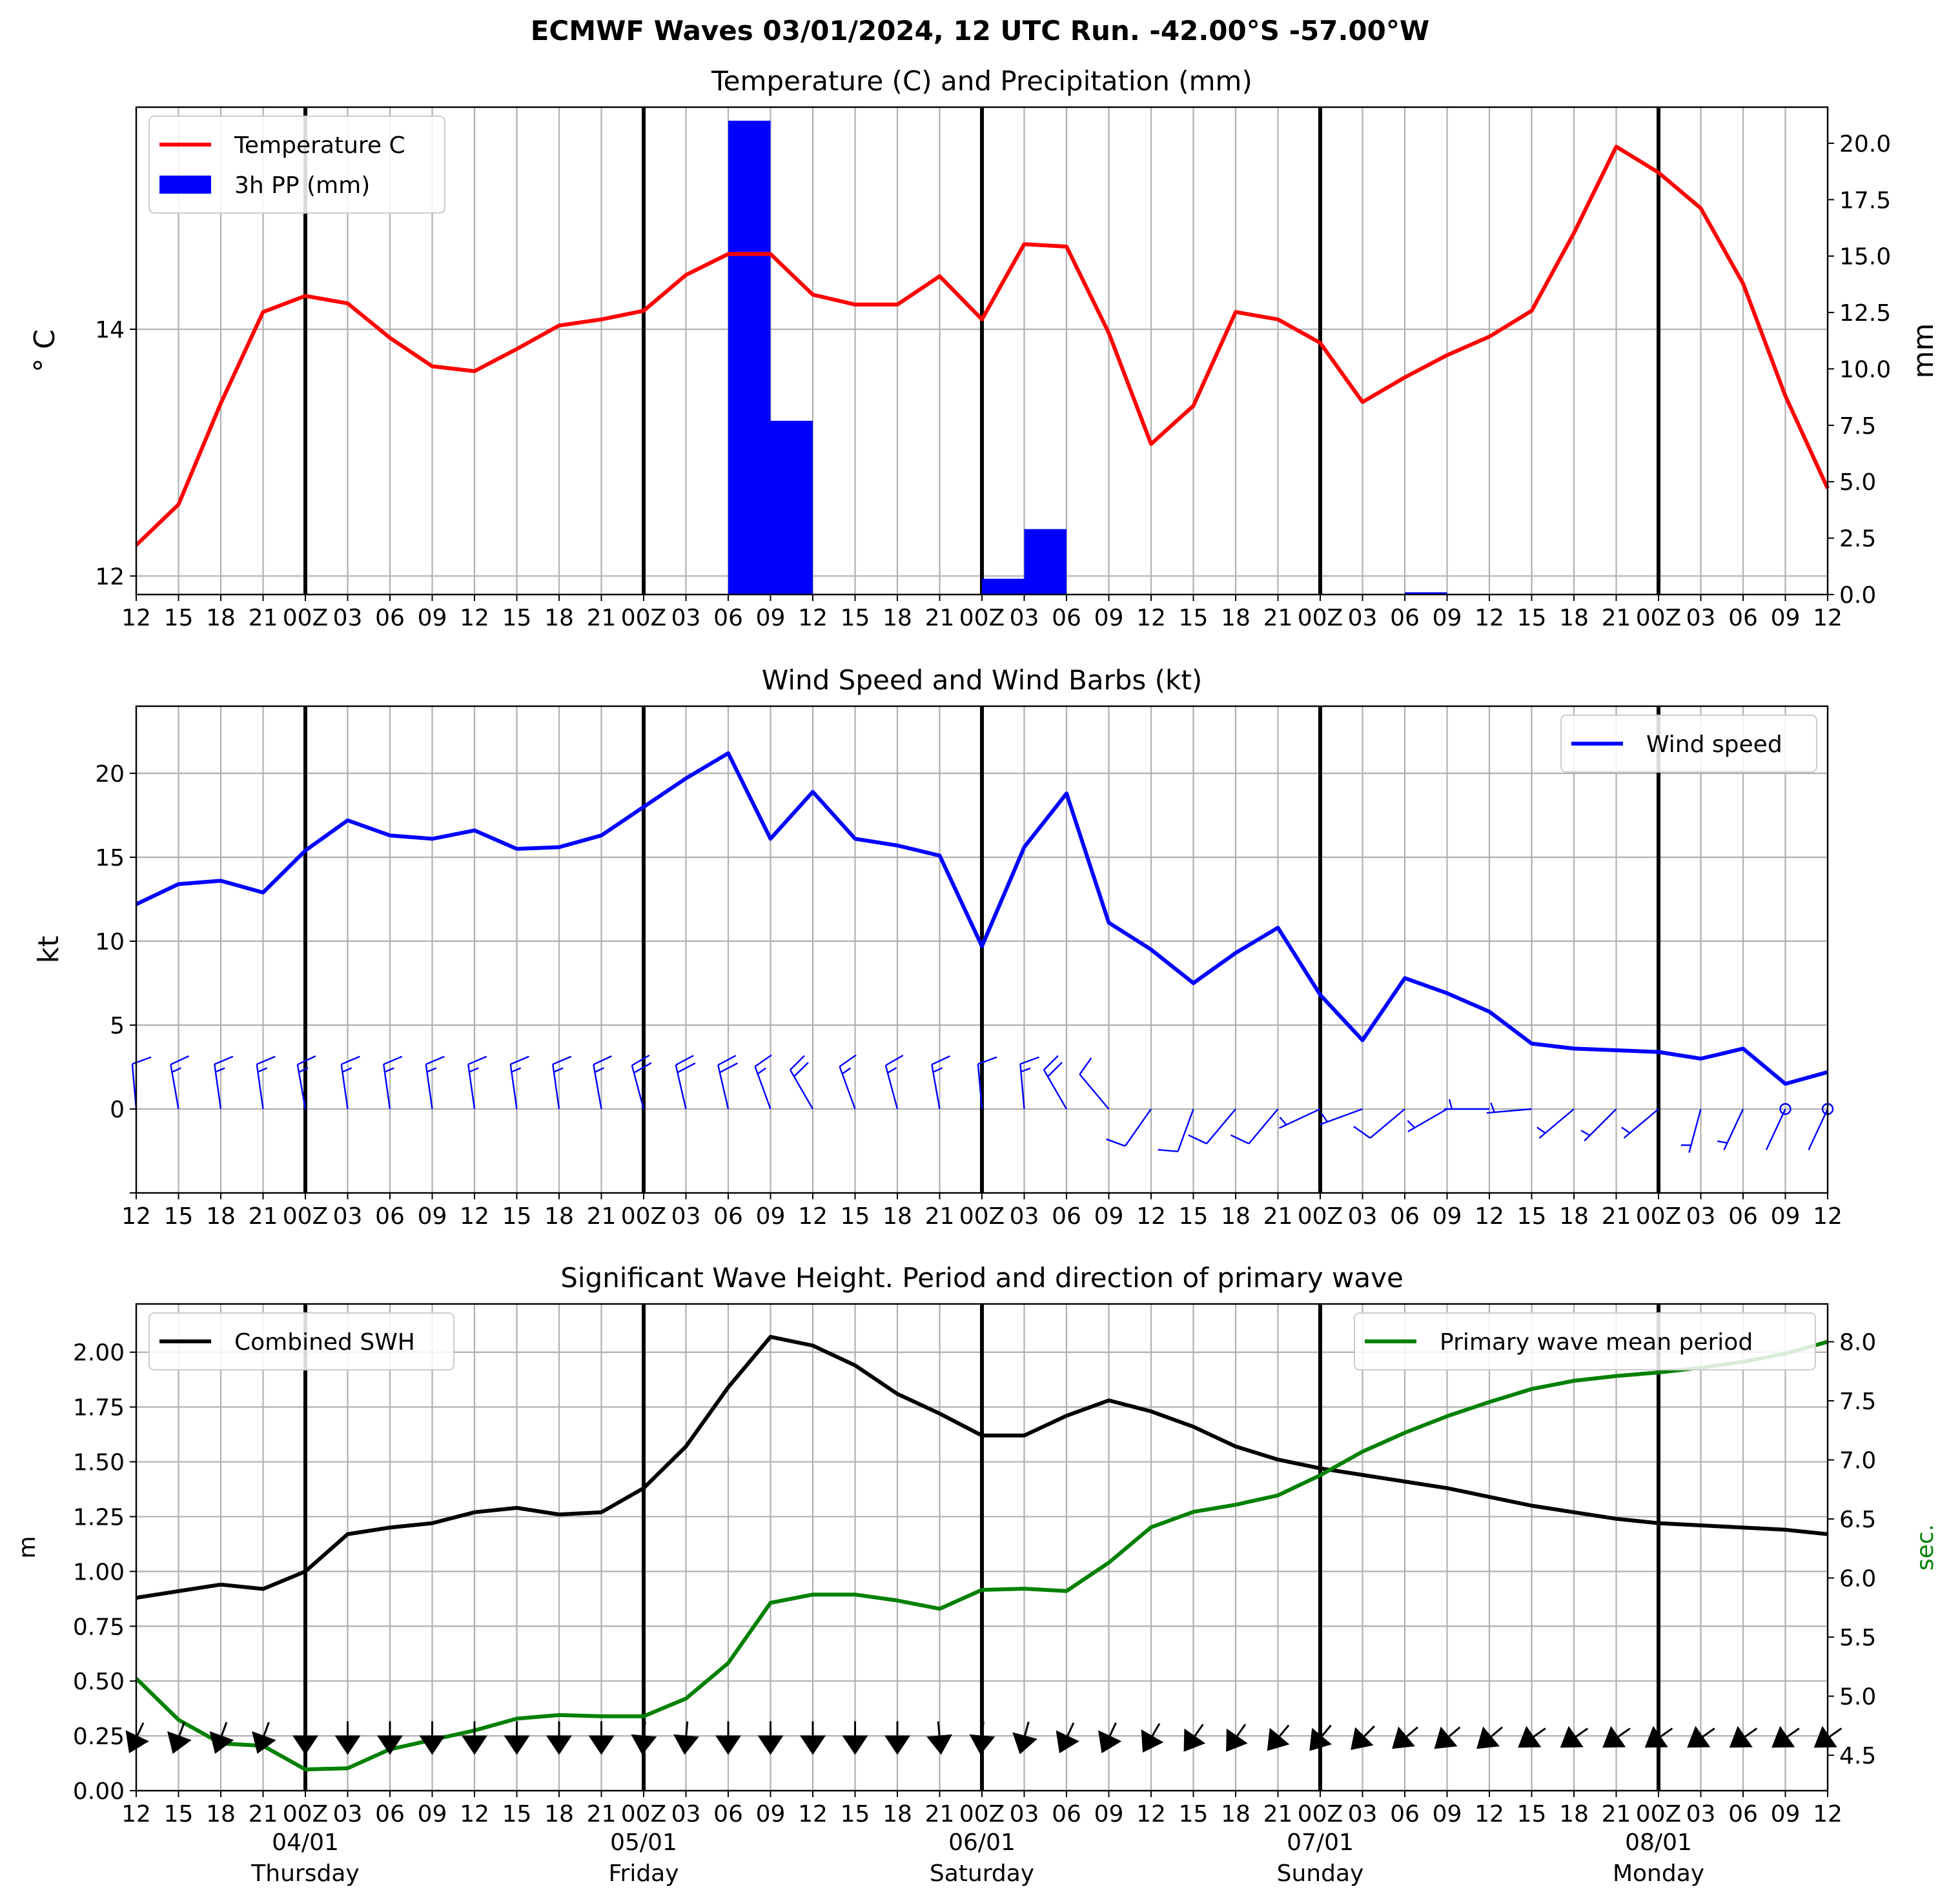 The image size is (1960, 1903). What do you see at coordinates (110, 774) in the screenshot?
I see `y-tick-label: 20` at bounding box center [110, 774].